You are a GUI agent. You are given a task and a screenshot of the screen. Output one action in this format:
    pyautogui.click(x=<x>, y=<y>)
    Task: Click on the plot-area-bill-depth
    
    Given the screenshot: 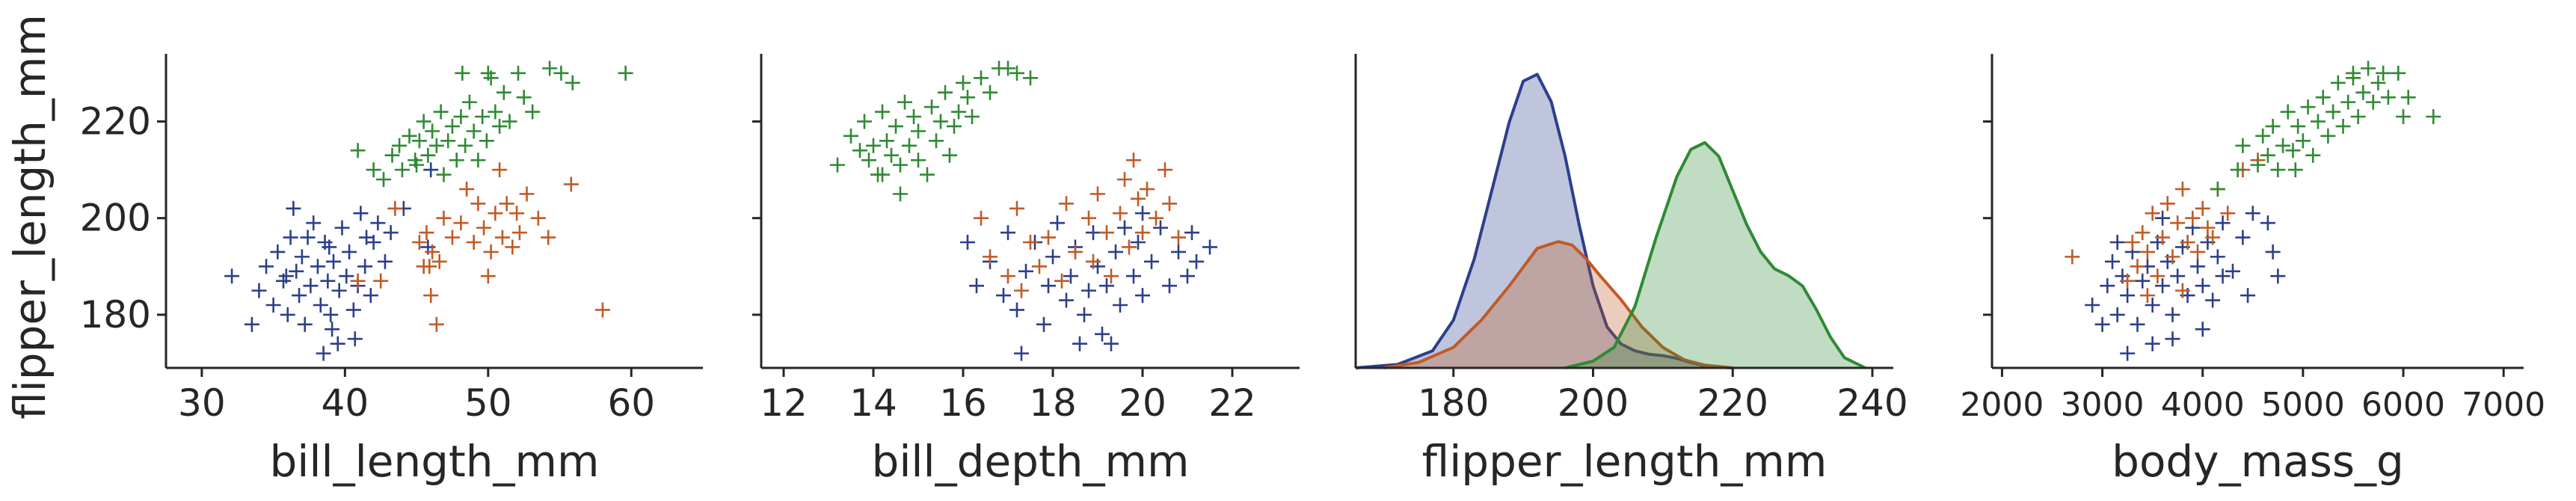 What is the action you would take?
    pyautogui.click(x=1023, y=211)
    